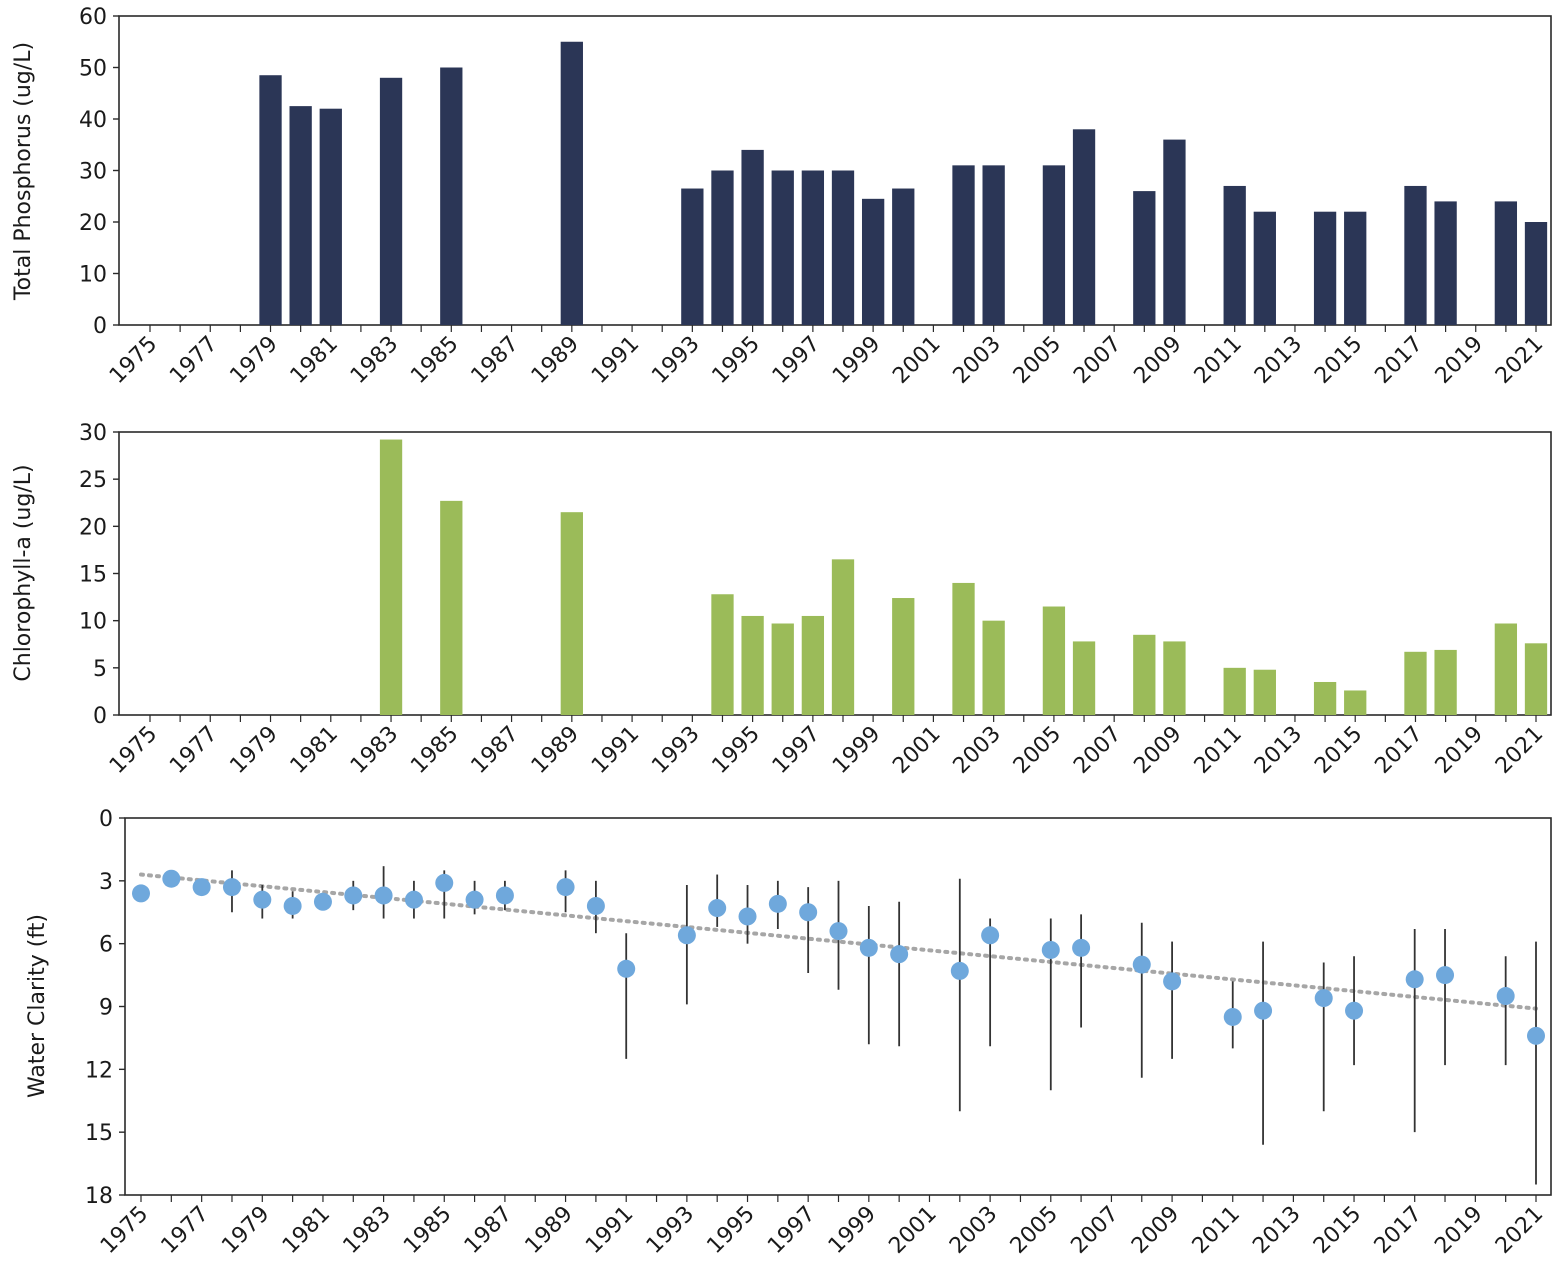  Describe the element at coordinates (675, 750) in the screenshot. I see `x-tick-label: 1993` at that location.